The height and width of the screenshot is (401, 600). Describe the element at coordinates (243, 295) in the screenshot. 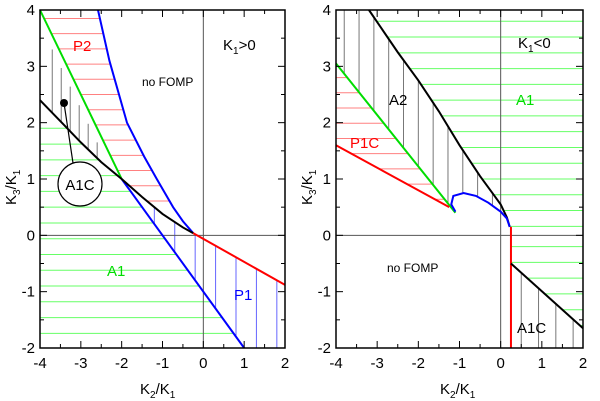

I see `region-label-p1: P1` at that location.